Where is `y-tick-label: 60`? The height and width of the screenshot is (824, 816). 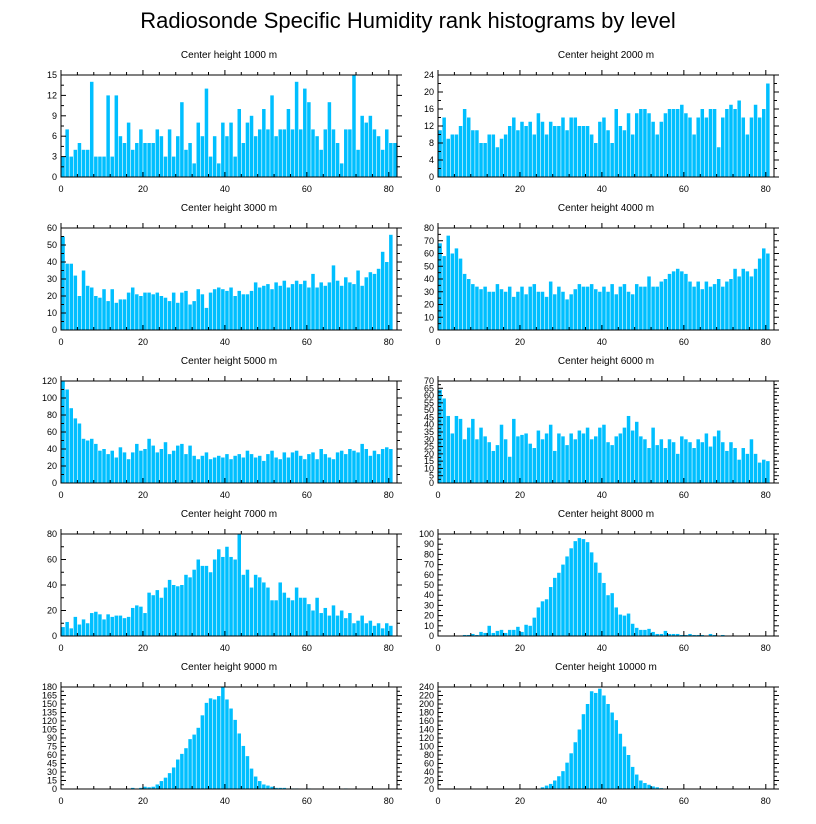 y-tick-label: 60 is located at coordinates (52, 755).